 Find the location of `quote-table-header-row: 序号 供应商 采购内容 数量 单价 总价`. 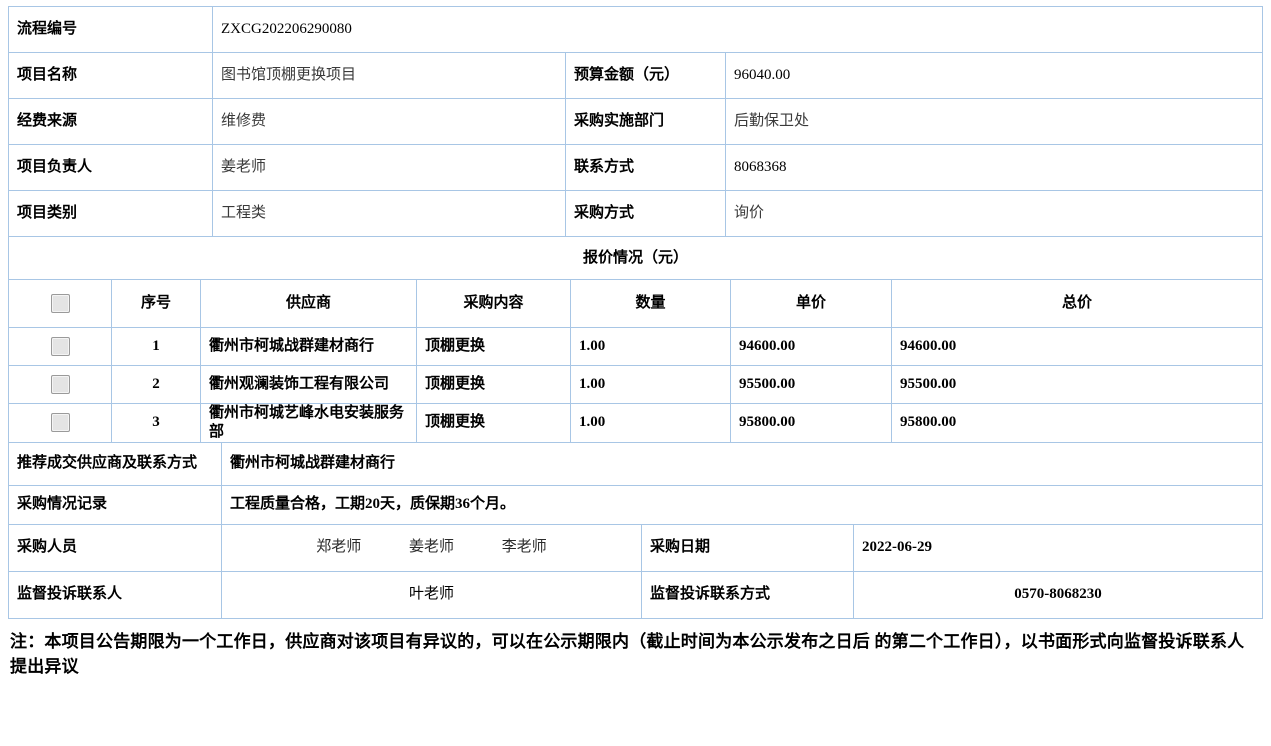

quote-table-header-row: 序号 供应商 采购内容 数量 单价 总价 is located at coordinates (635, 303).